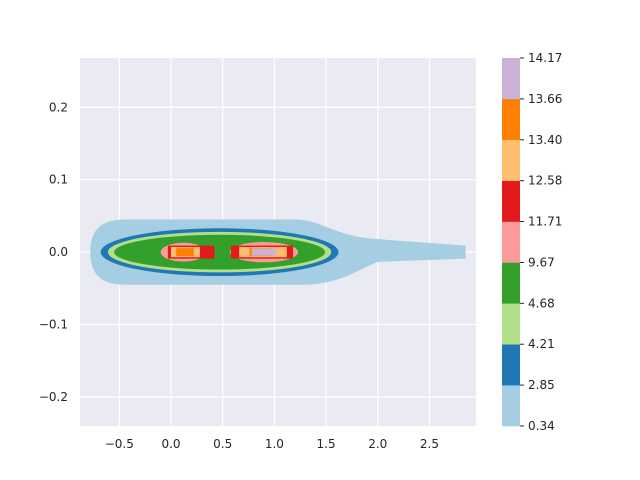  What do you see at coordinates (541, 303) in the screenshot?
I see `colorbar-tick-label: 4.68` at bounding box center [541, 303].